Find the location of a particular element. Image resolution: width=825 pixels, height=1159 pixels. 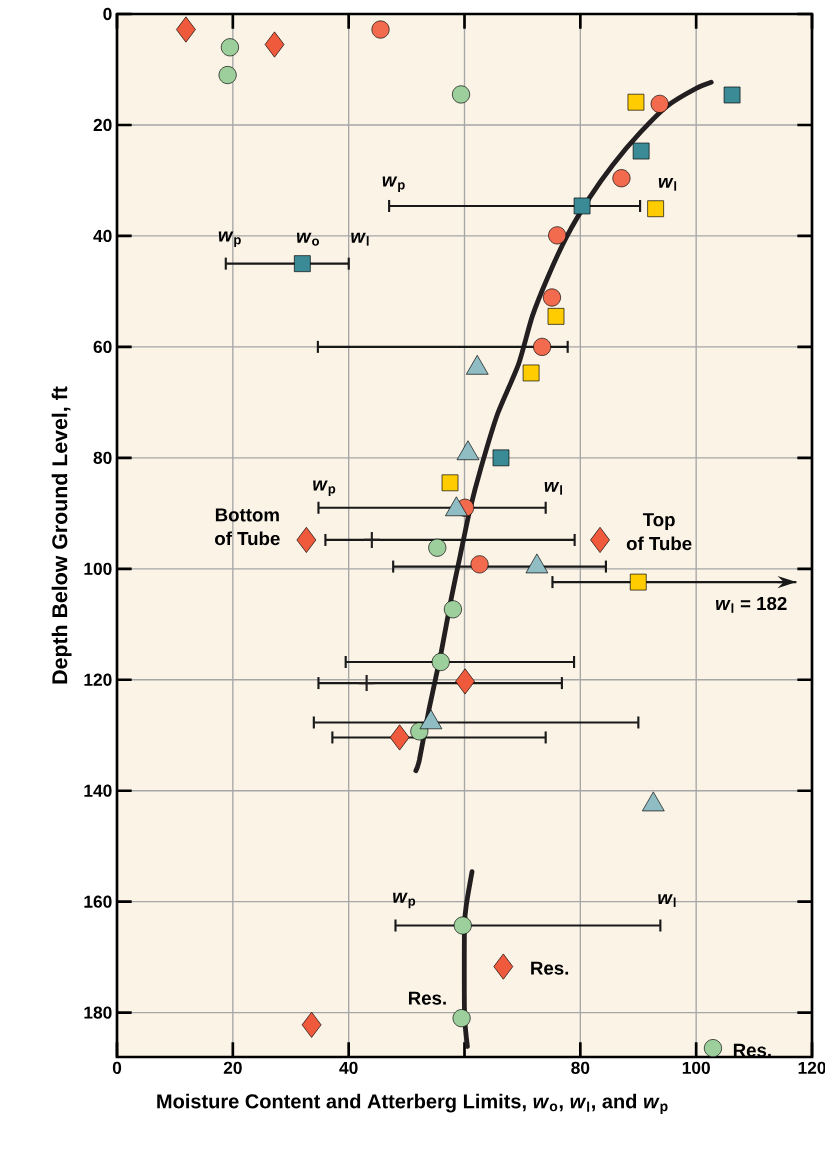

annotation: w$_{o}$ is located at coordinates (308, 239).